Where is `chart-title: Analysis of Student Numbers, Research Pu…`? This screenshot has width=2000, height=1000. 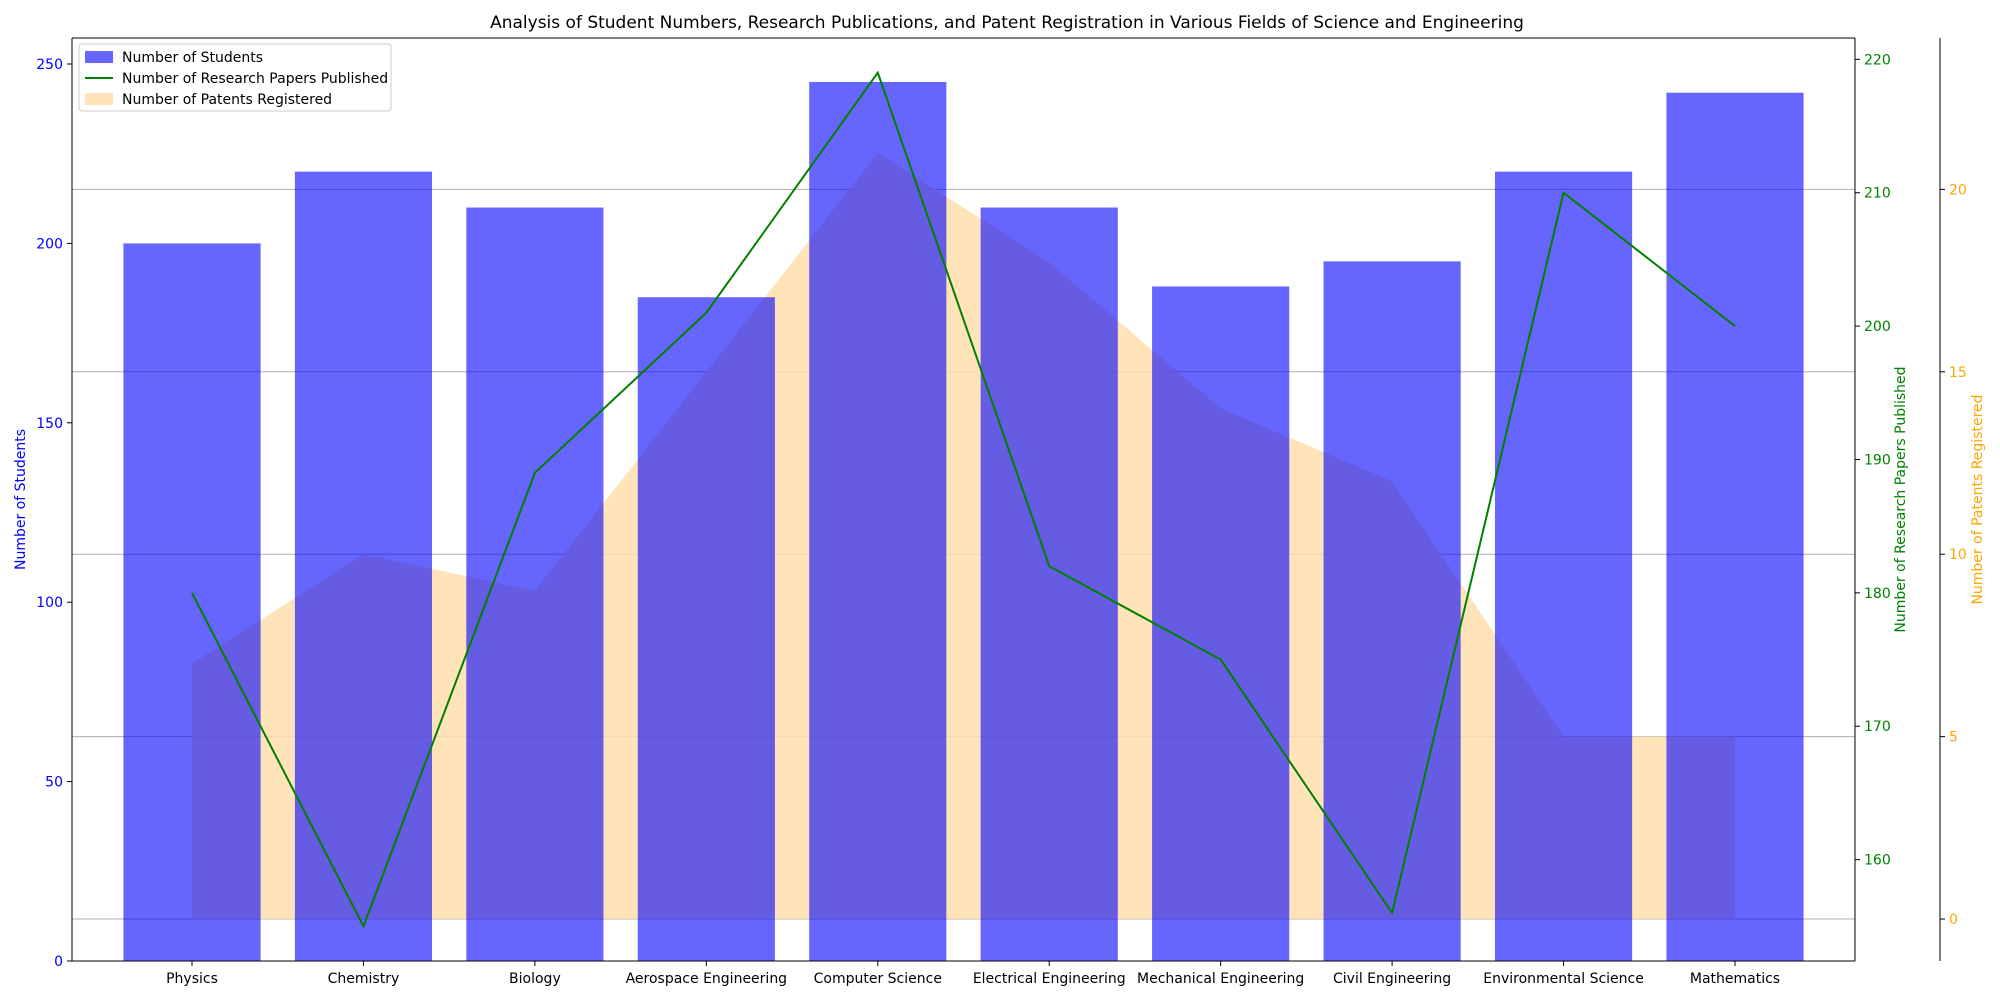 chart-title: Analysis of Student Numbers, Research Pu… is located at coordinates (1007, 23).